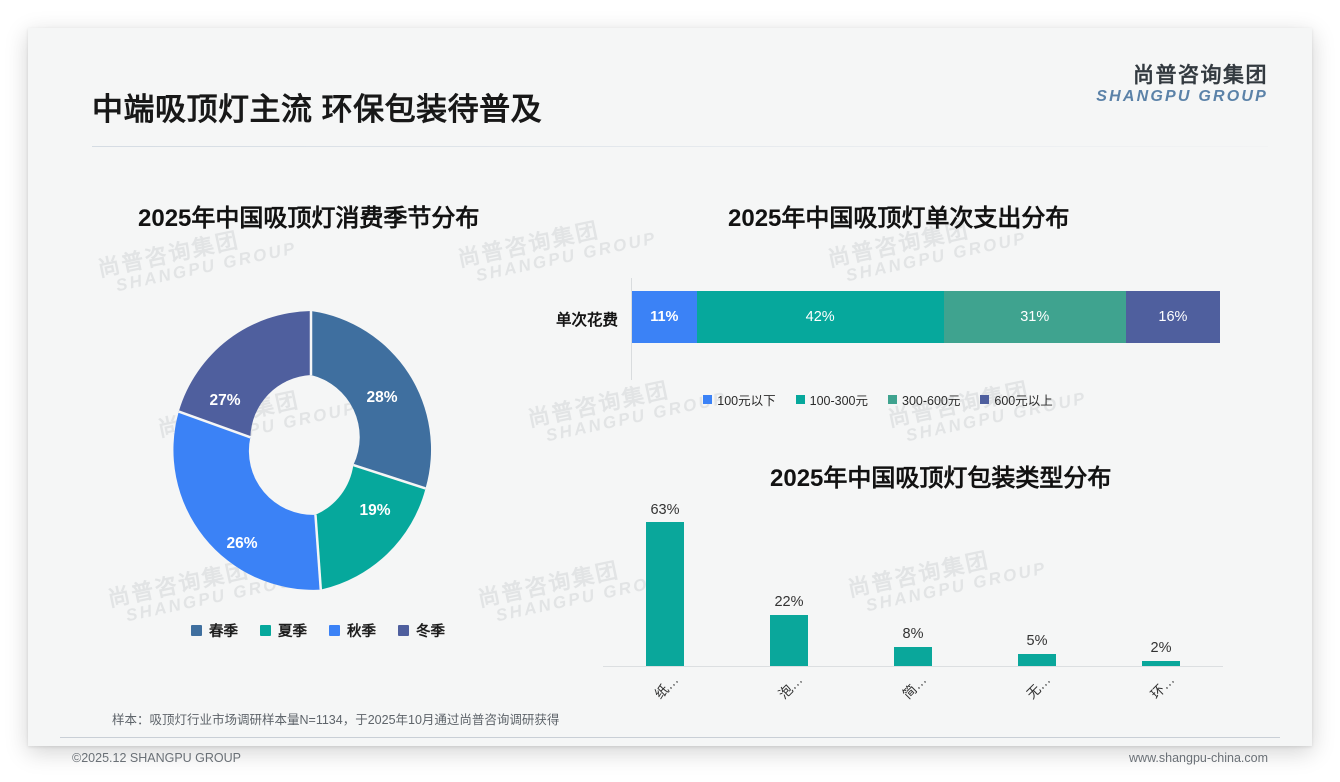 The width and height of the screenshot is (1340, 782). I want to click on legend-swatch-autumn, so click(334, 630).